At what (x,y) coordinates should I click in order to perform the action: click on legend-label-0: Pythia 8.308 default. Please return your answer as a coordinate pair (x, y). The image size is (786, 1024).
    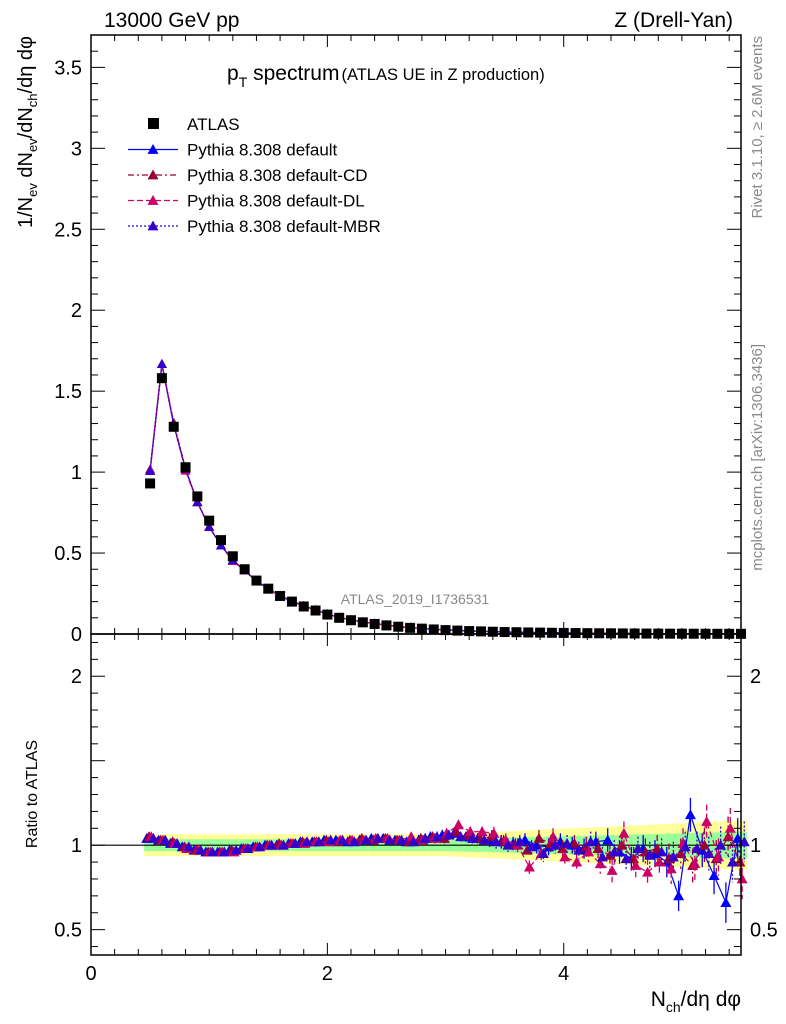
    Looking at the image, I should click on (262, 150).